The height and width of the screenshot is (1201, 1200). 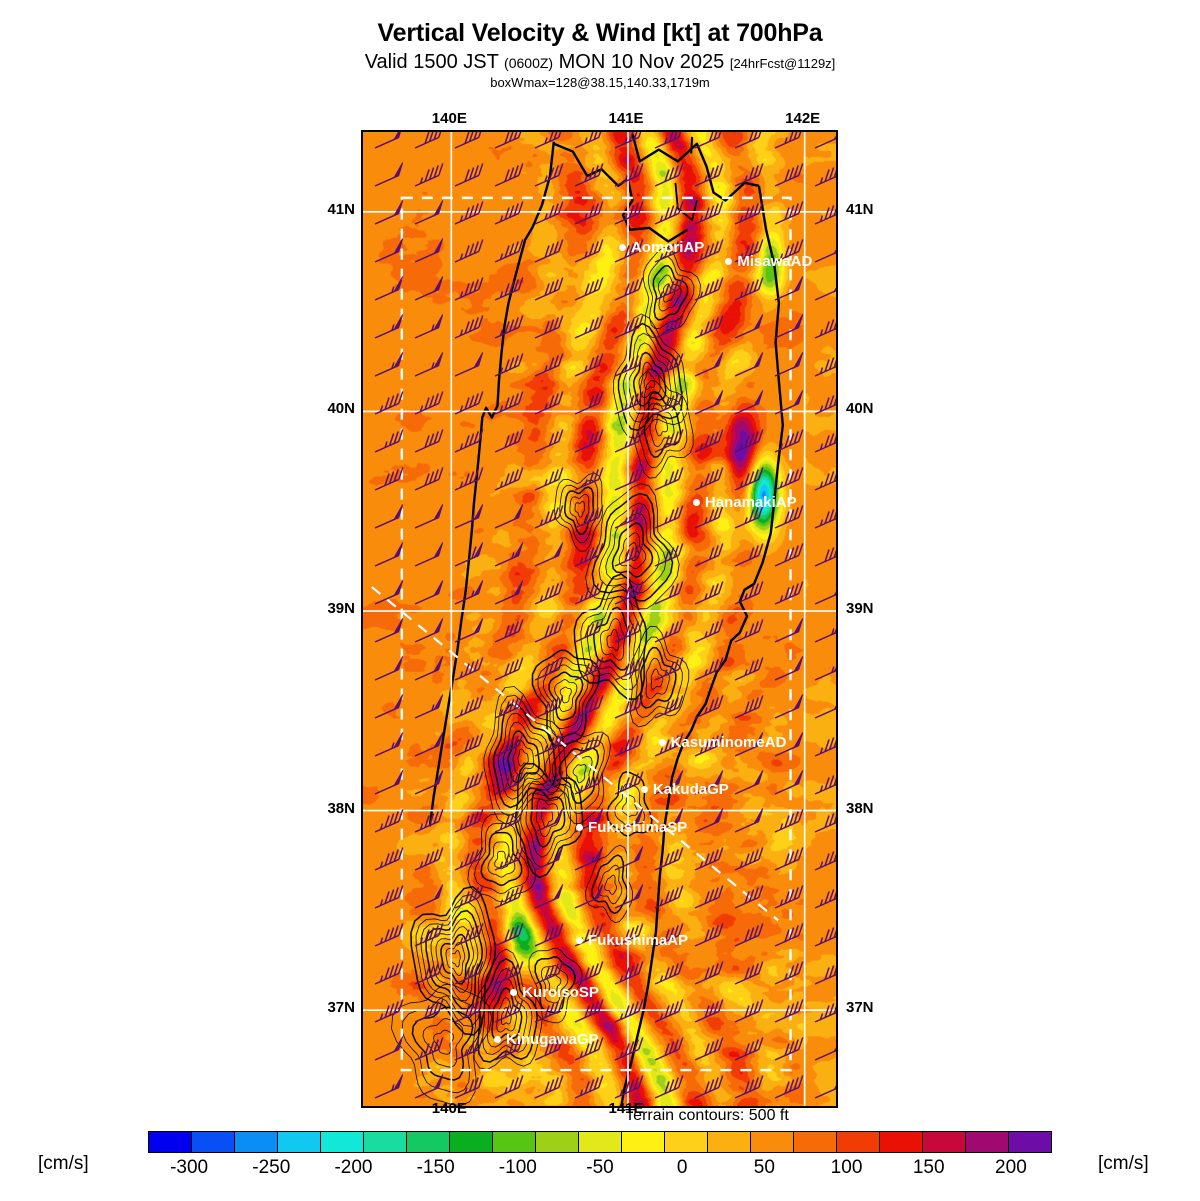 I want to click on colorbar-tick: 50, so click(x=764, y=1167).